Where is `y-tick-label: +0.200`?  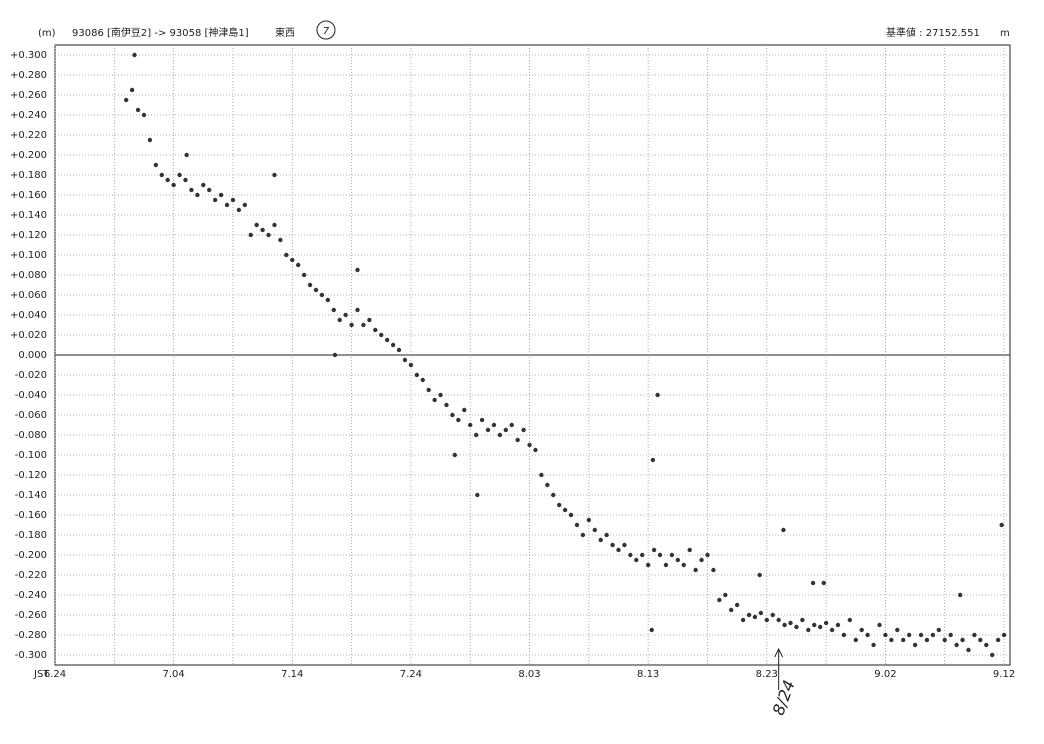
y-tick-label: +0.200 is located at coordinates (28, 155).